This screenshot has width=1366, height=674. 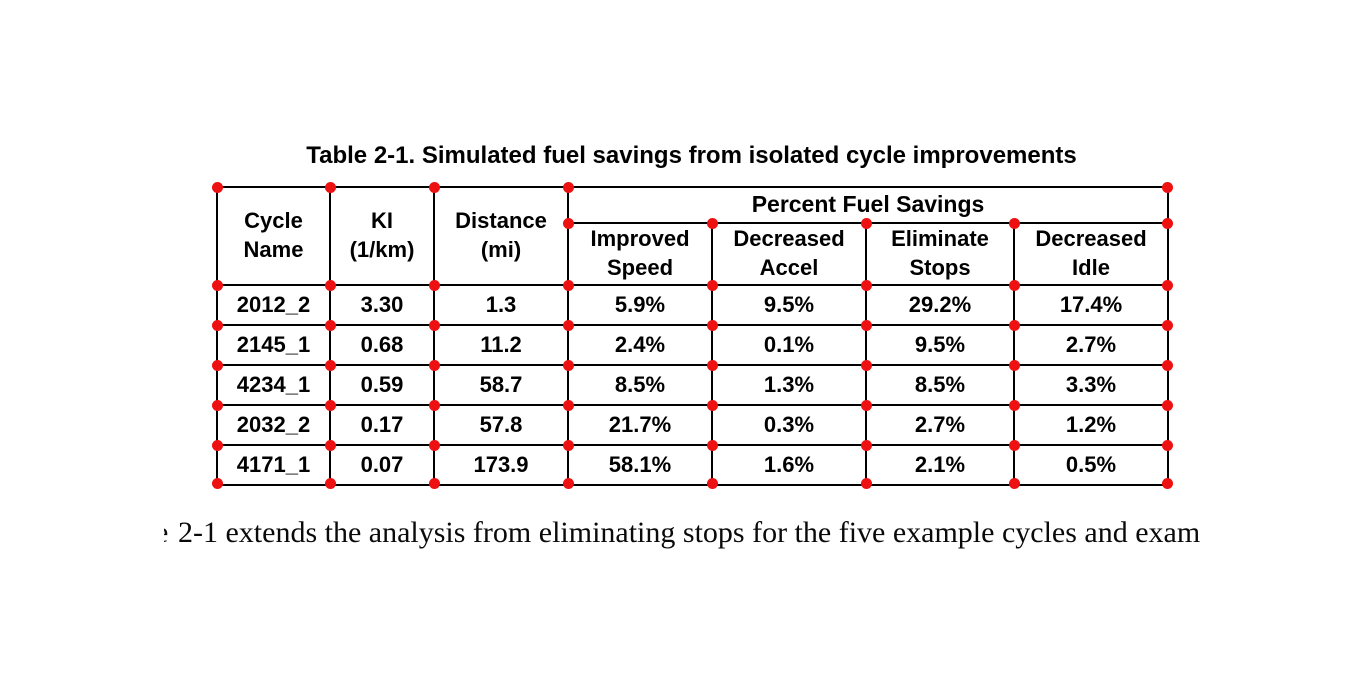 What do you see at coordinates (789, 385) in the screenshot?
I see `table-cell: 1.3%` at bounding box center [789, 385].